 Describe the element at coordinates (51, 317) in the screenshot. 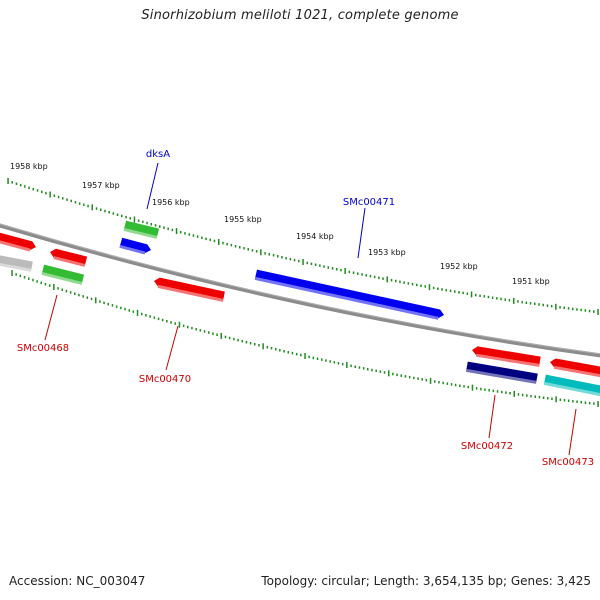

I see `callout-line` at that location.